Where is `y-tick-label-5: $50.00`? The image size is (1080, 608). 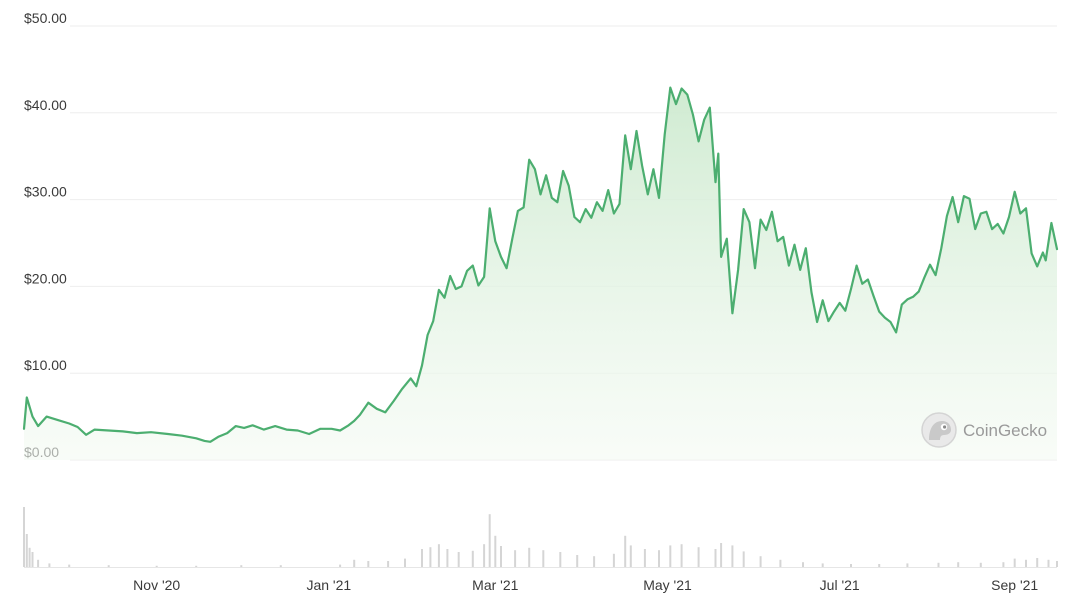 y-tick-label-5: $50.00 is located at coordinates (45, 18).